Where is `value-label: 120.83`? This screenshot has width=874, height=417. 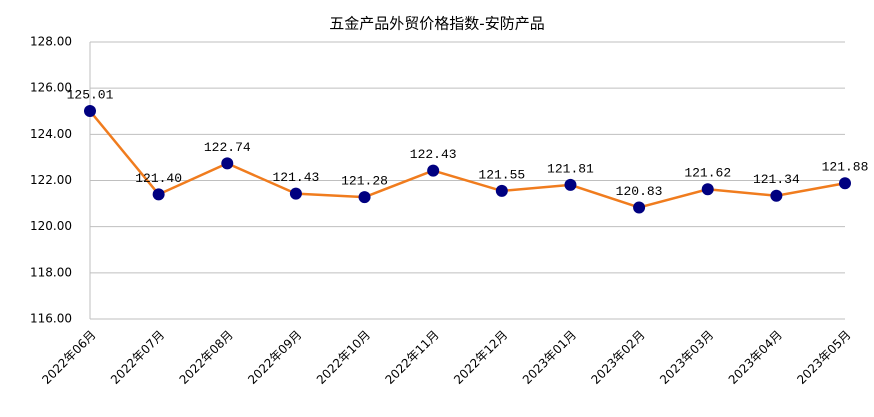 value-label: 120.83 is located at coordinates (639, 191).